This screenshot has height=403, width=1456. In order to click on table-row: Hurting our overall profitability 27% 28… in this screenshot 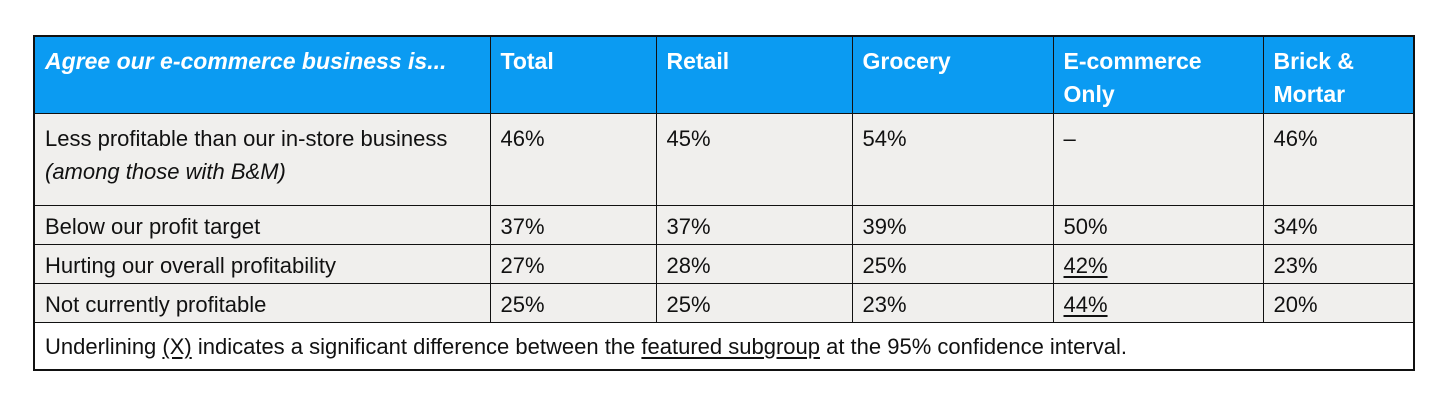, I will do `click(724, 264)`.